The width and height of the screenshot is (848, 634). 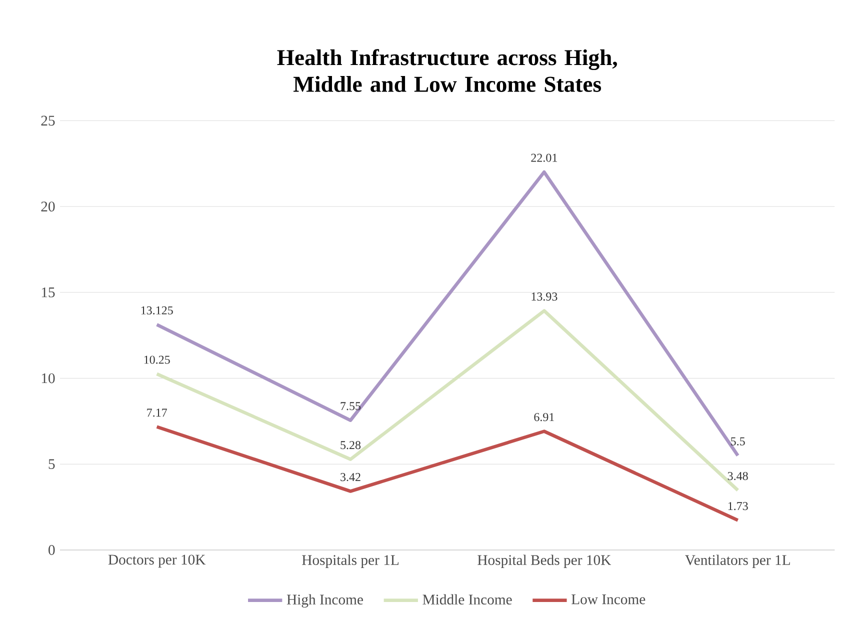 I want to click on data-label: 13.93, so click(x=545, y=296).